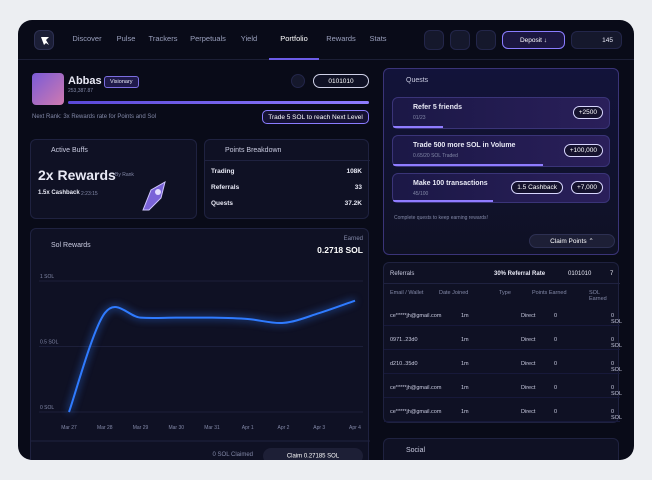 This screenshot has width=652, height=480. Describe the element at coordinates (121, 82) in the screenshot. I see `rank-badge: Visionary` at that location.